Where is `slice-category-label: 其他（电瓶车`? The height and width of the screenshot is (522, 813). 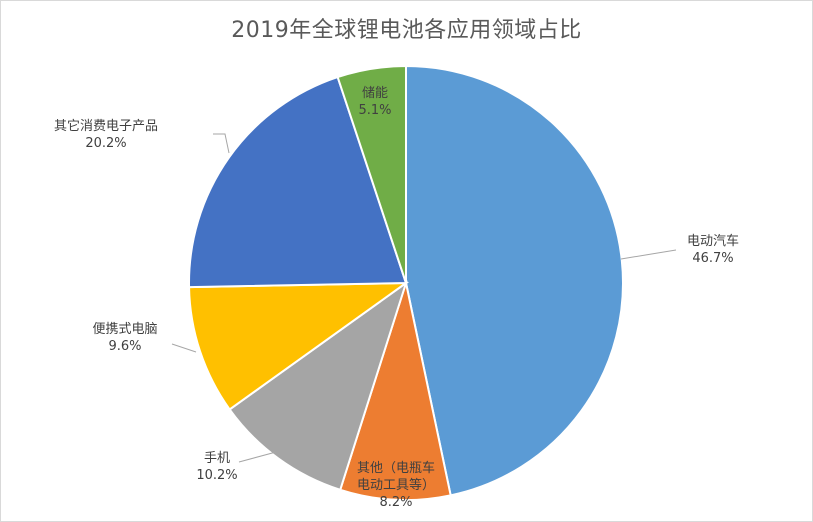 slice-category-label: 其他（电瓶车 is located at coordinates (396, 468).